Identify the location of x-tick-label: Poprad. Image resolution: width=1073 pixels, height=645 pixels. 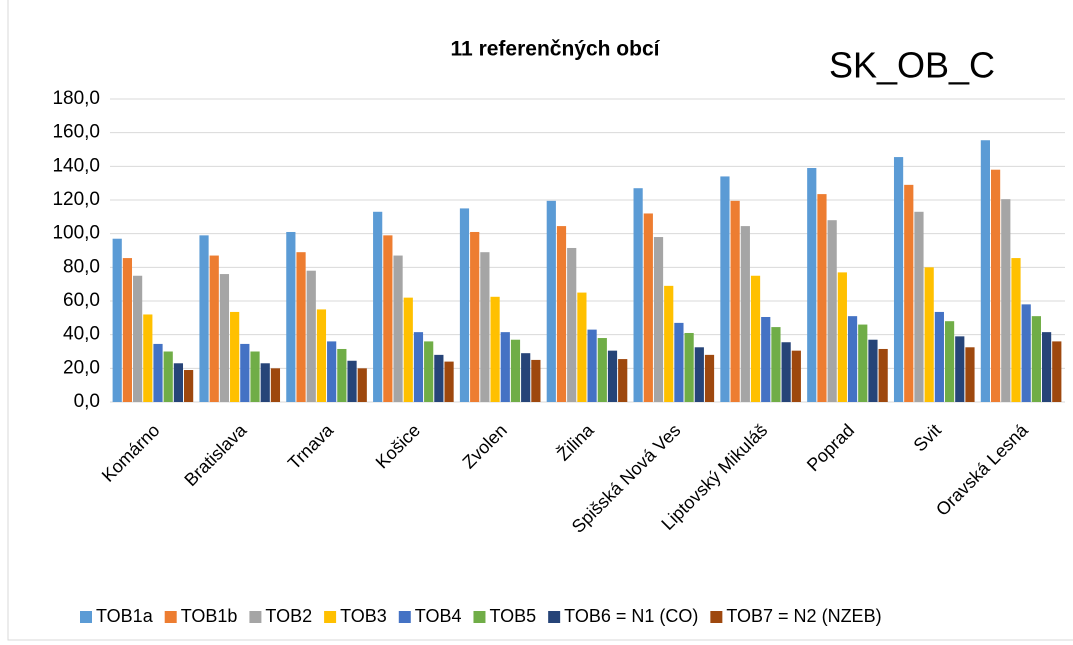
(830, 447).